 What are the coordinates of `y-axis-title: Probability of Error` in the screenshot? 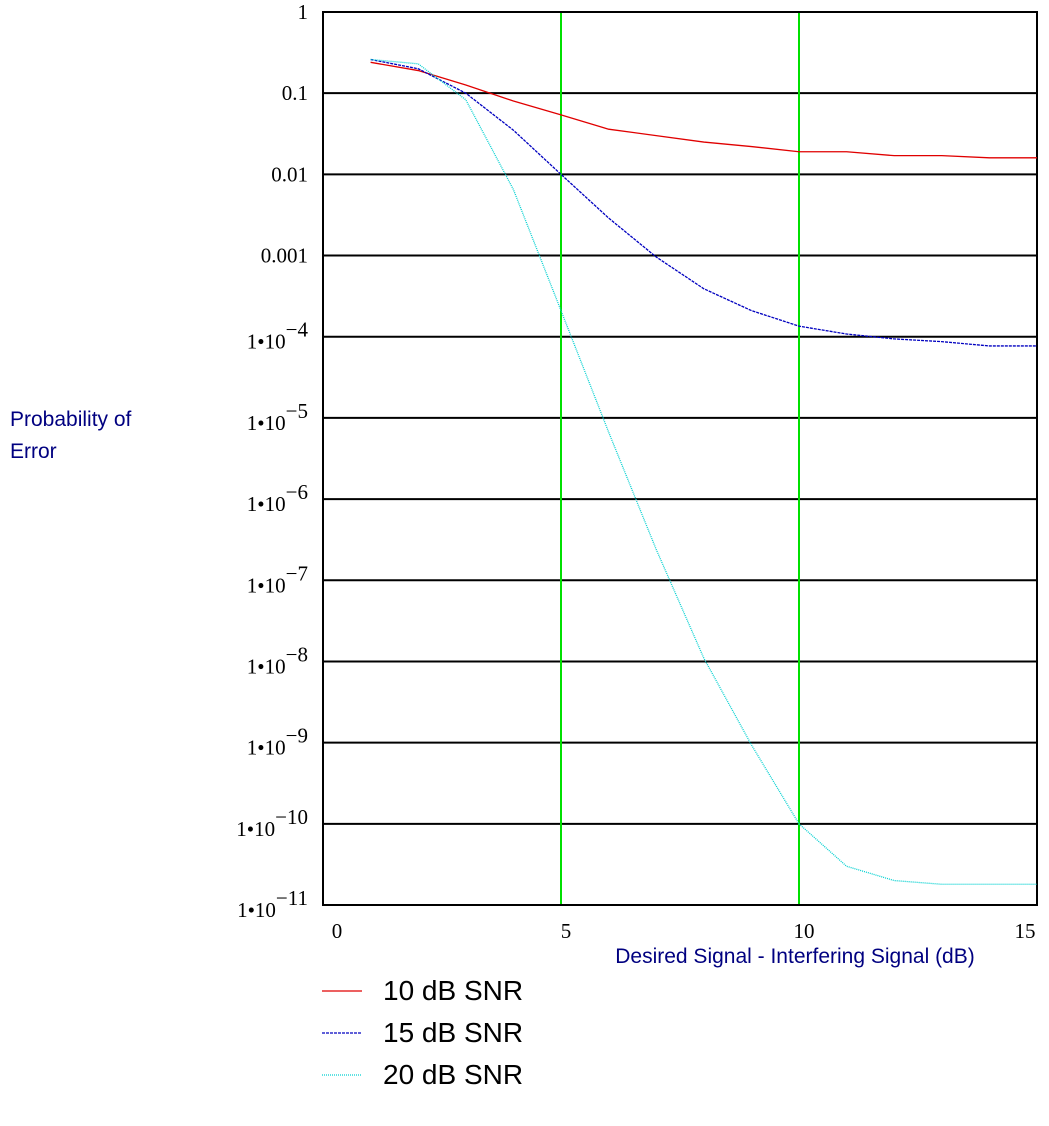 It's located at (71, 435).